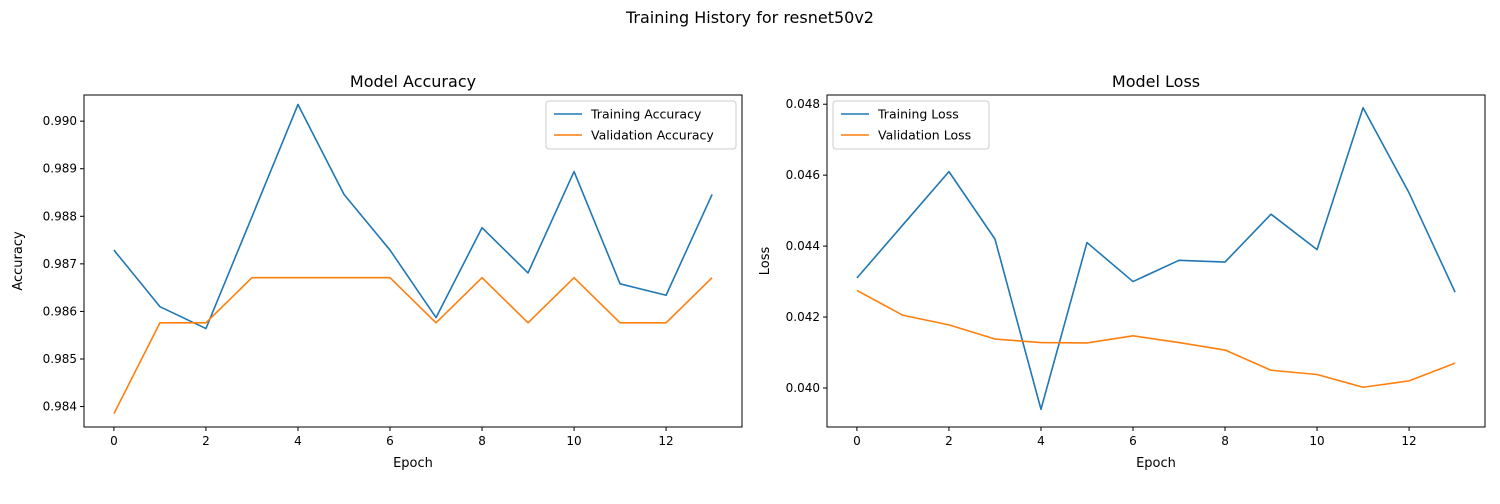  I want to click on legend: Training Accuracy Validation Accuracy, so click(641, 125).